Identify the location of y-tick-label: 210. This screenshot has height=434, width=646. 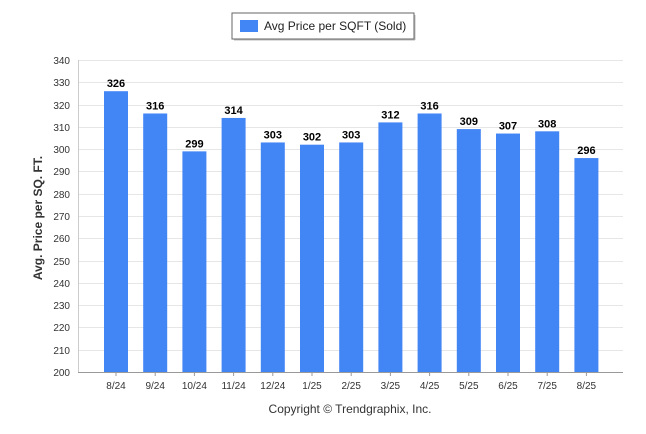
(61, 351).